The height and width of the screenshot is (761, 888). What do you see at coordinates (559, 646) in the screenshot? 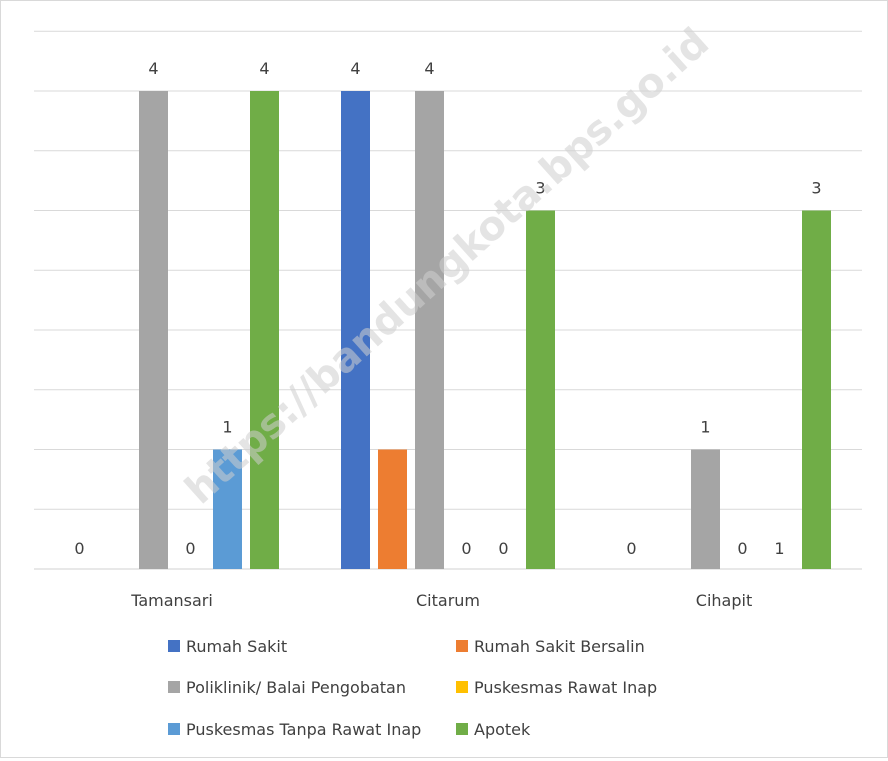
I see `legend-label: Rumah Sakit Bersalin` at bounding box center [559, 646].